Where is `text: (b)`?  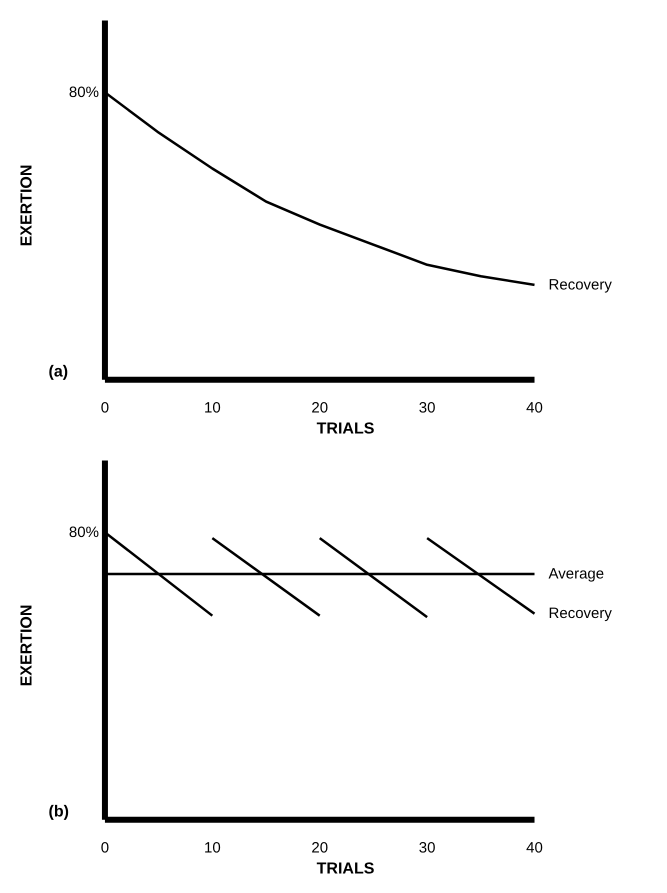
text: (b) is located at coordinates (58, 812).